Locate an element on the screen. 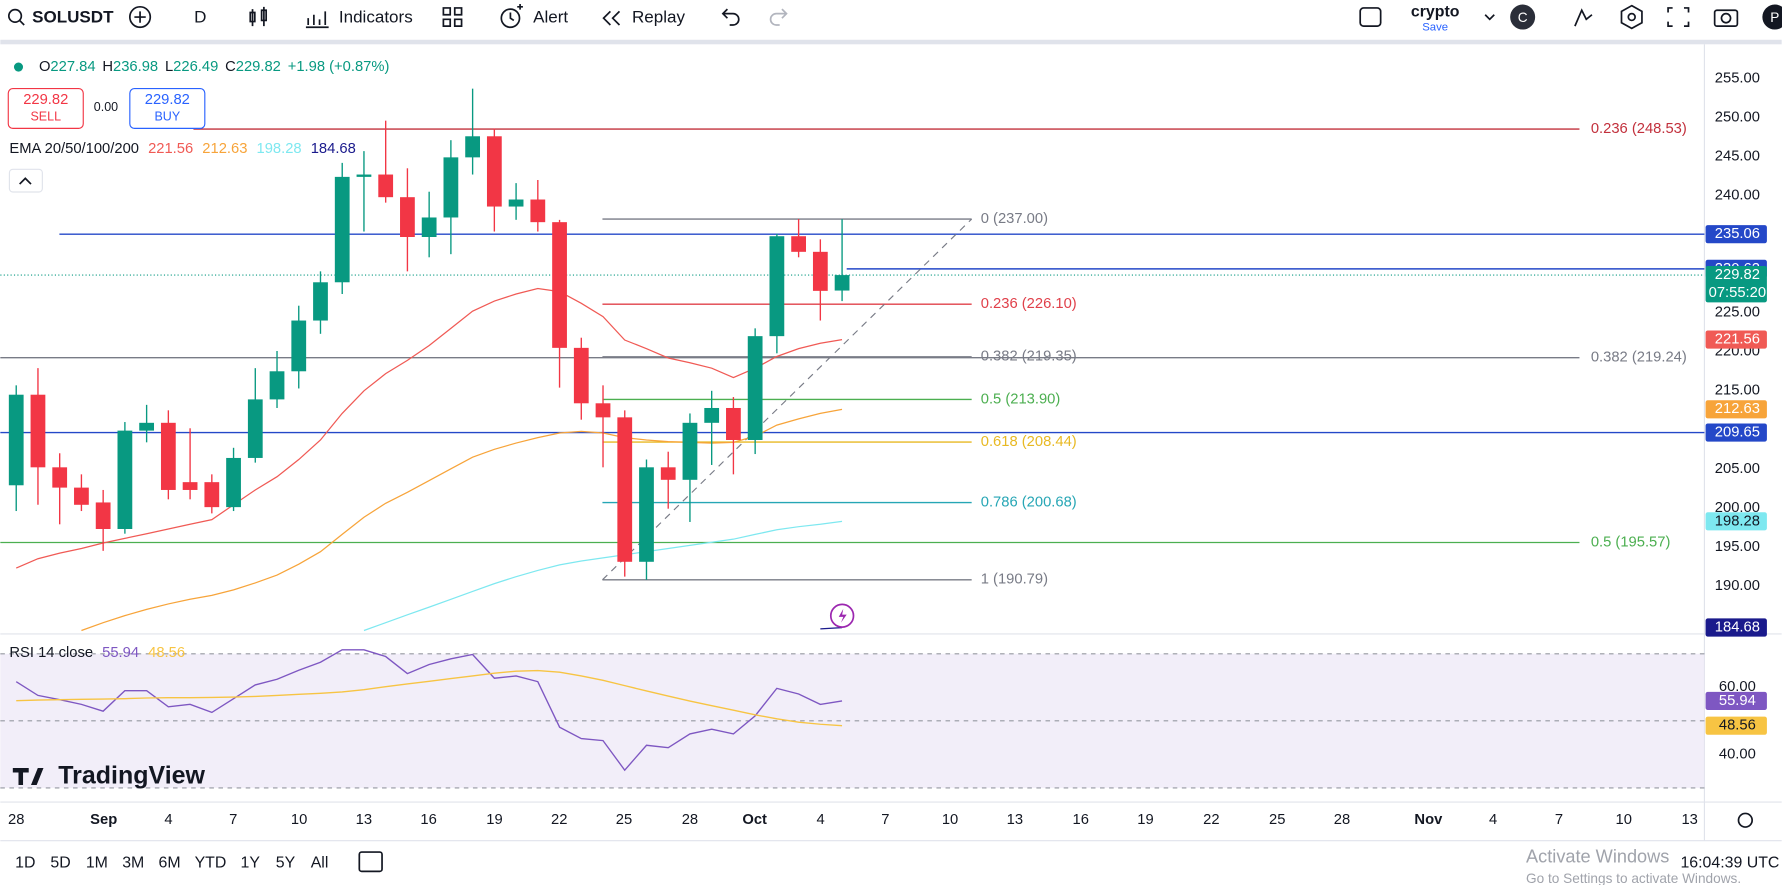  indicators-button: Indicators is located at coordinates (376, 17).